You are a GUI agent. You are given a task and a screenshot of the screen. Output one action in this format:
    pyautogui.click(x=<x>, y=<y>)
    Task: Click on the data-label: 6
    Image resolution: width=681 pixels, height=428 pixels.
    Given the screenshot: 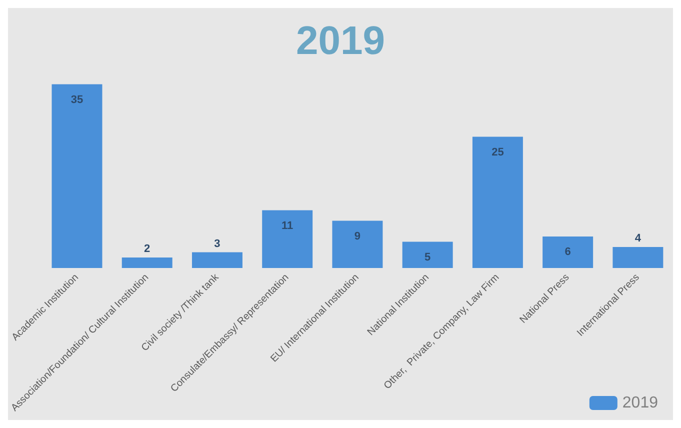 What is the action you would take?
    pyautogui.click(x=567, y=252)
    